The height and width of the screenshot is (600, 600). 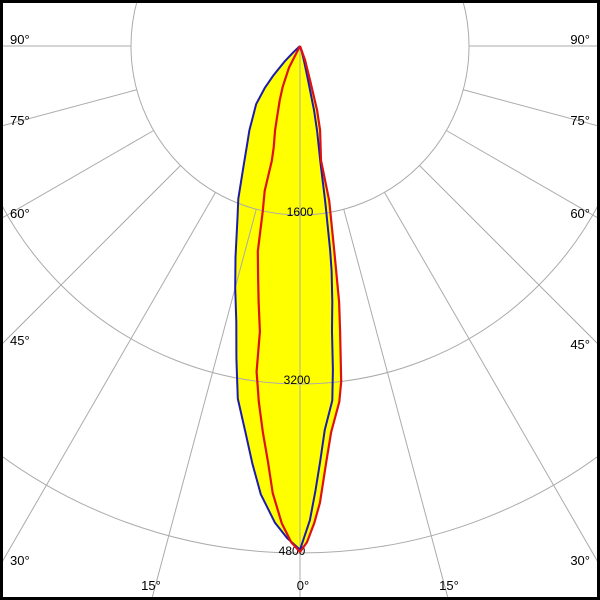 What do you see at coordinates (20, 120) in the screenshot?
I see `angle-tick-label-left: 75°` at bounding box center [20, 120].